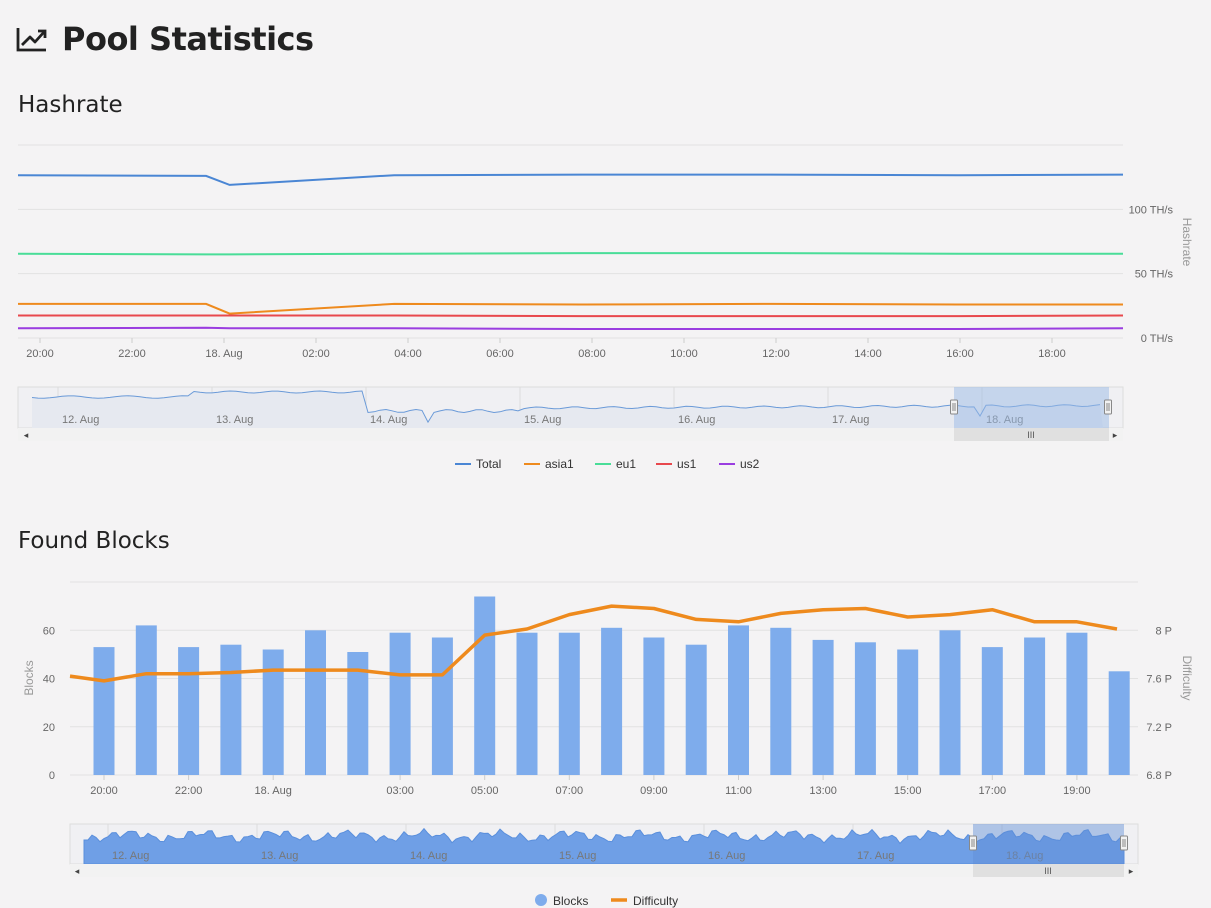 The height and width of the screenshot is (908, 1211). What do you see at coordinates (954, 407) in the screenshot?
I see `hashrate-navigator-left-handle` at bounding box center [954, 407].